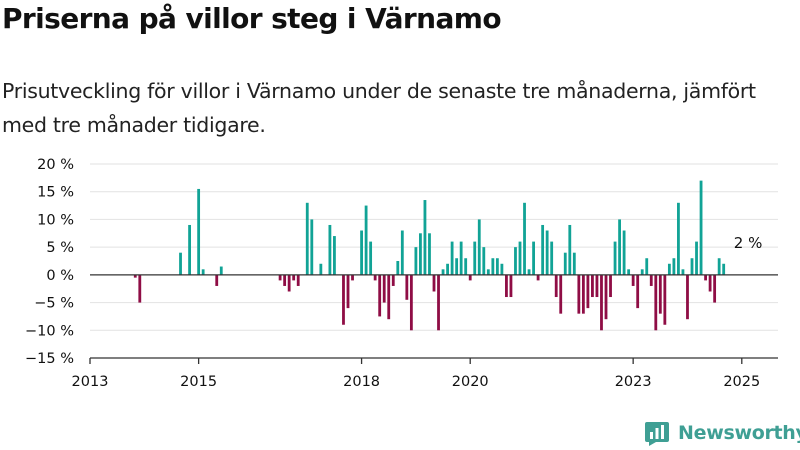 Image resolution: width=800 pixels, height=450 pixels. Describe the element at coordinates (55, 193) in the screenshot. I see `y-tick-label: 15 %` at that location.